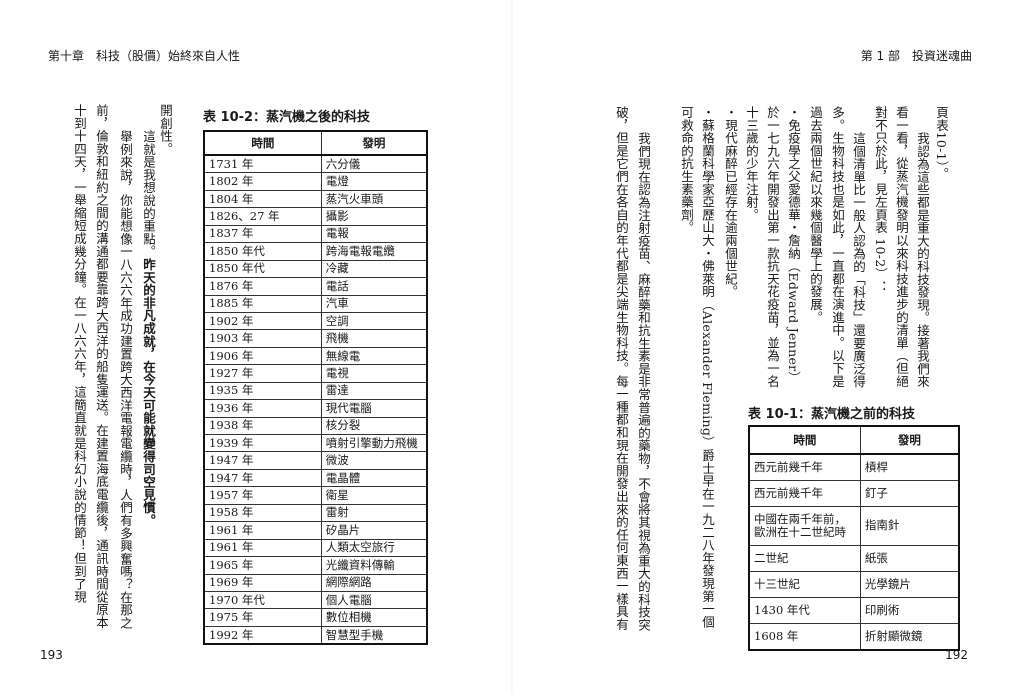  What do you see at coordinates (374, 478) in the screenshot?
I see `table-cell: 電晶體` at bounding box center [374, 478].